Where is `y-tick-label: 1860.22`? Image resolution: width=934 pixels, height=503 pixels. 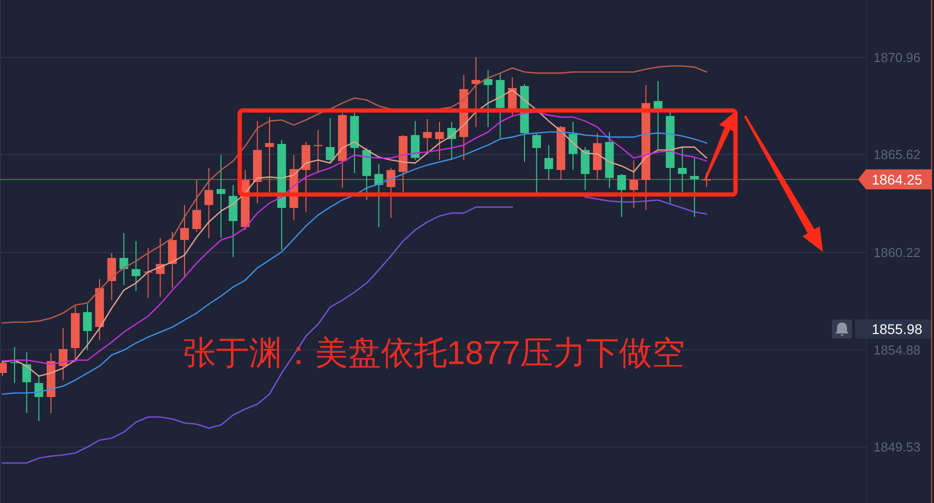 y-tick-label: 1860.22 is located at coordinates (897, 252).